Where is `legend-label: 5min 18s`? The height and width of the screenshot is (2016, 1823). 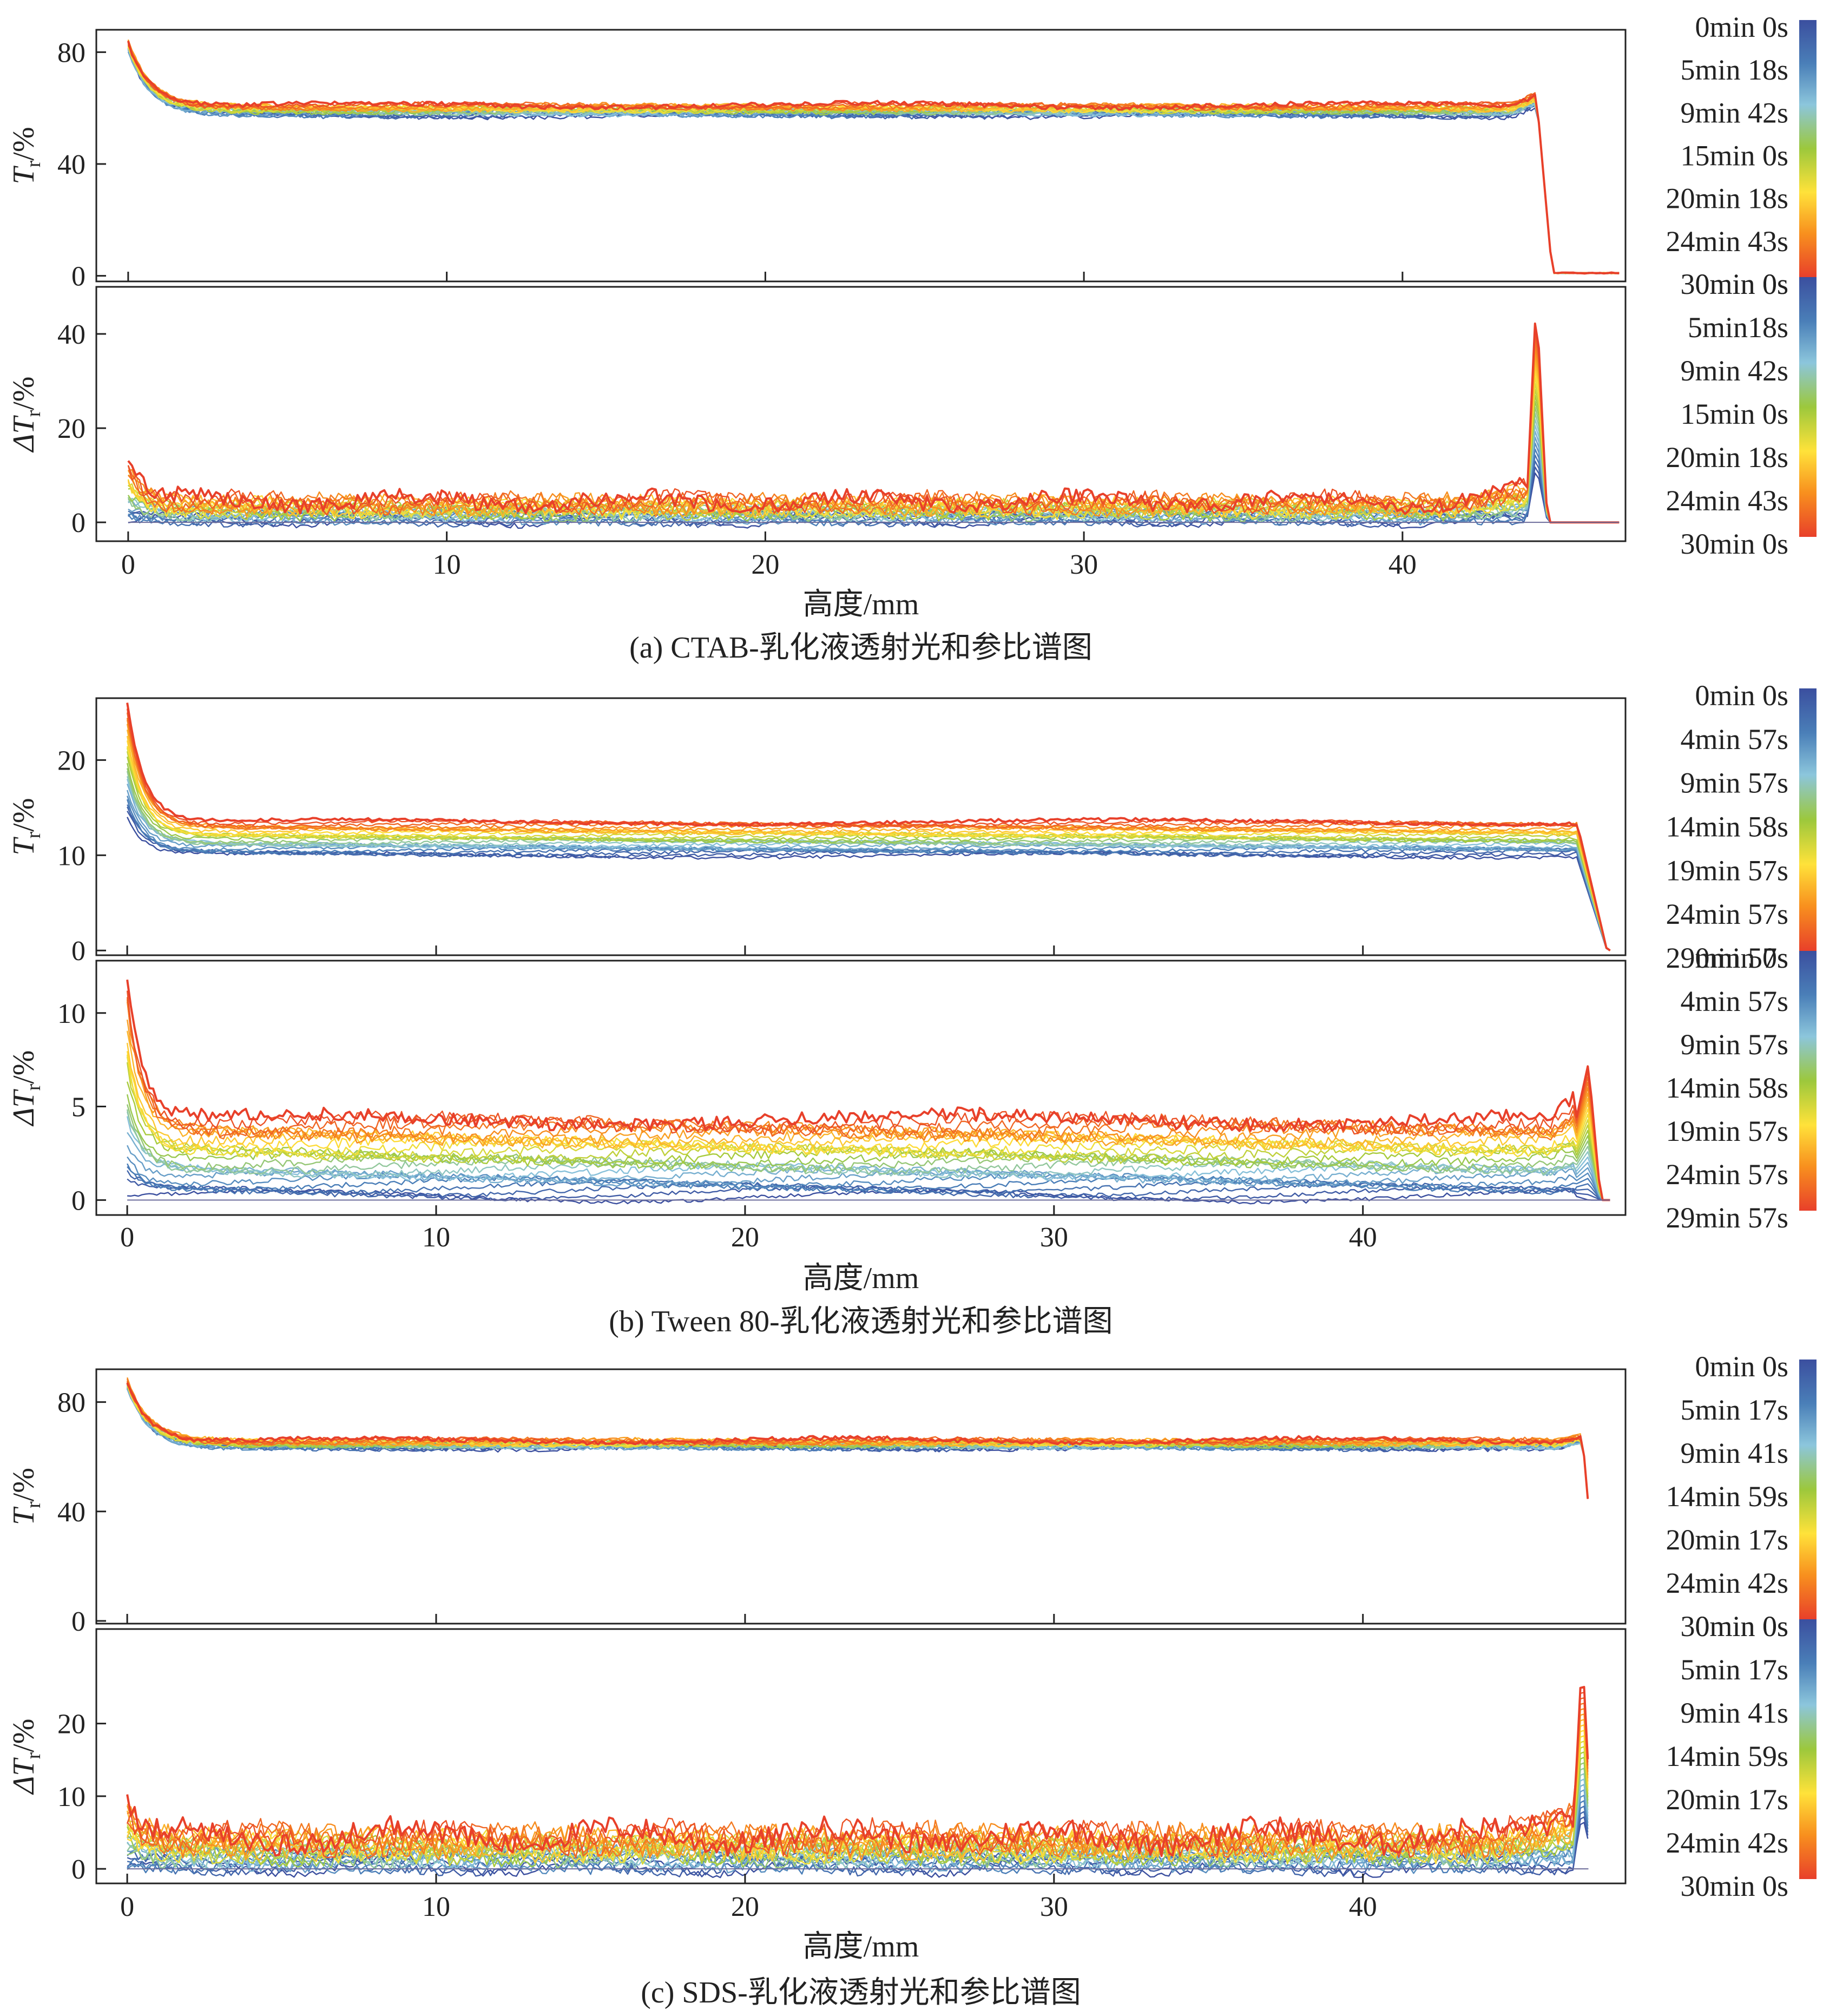
legend-label: 5min 18s is located at coordinates (1734, 70).